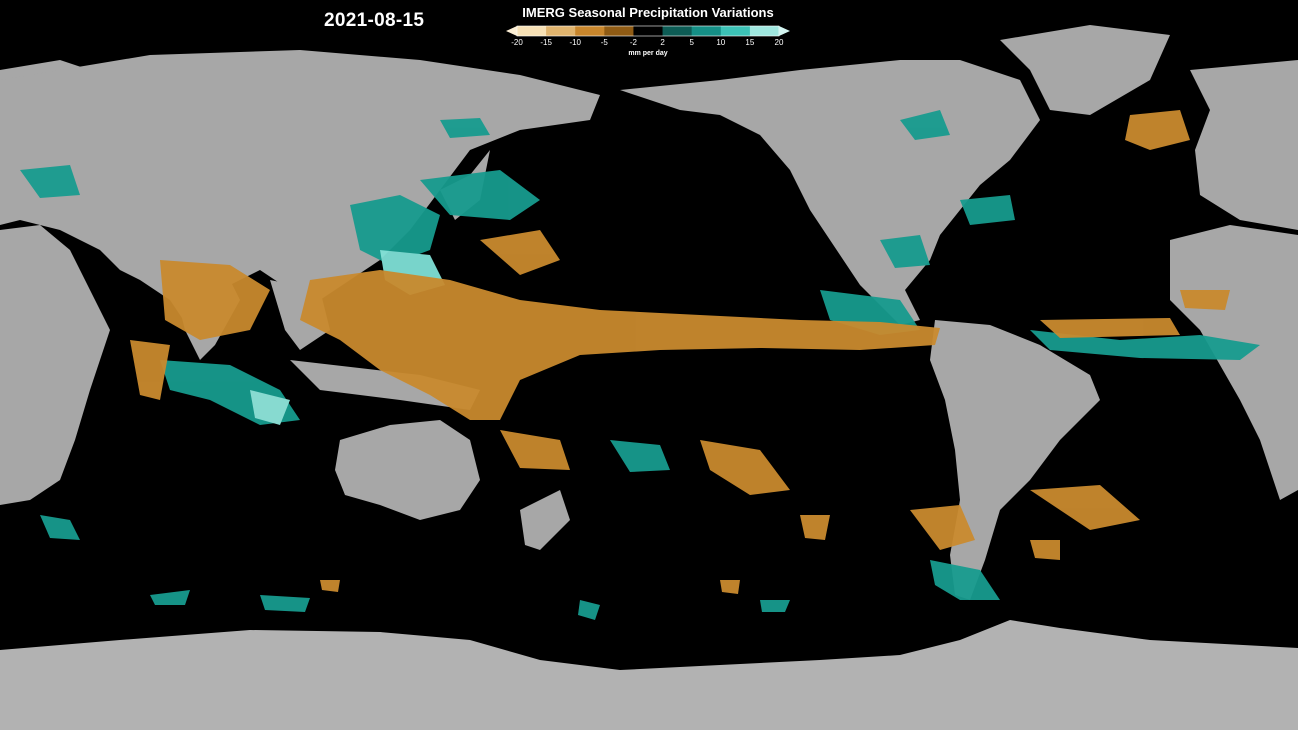  What do you see at coordinates (720, 42) in the screenshot?
I see `legend-tick-label: 10` at bounding box center [720, 42].